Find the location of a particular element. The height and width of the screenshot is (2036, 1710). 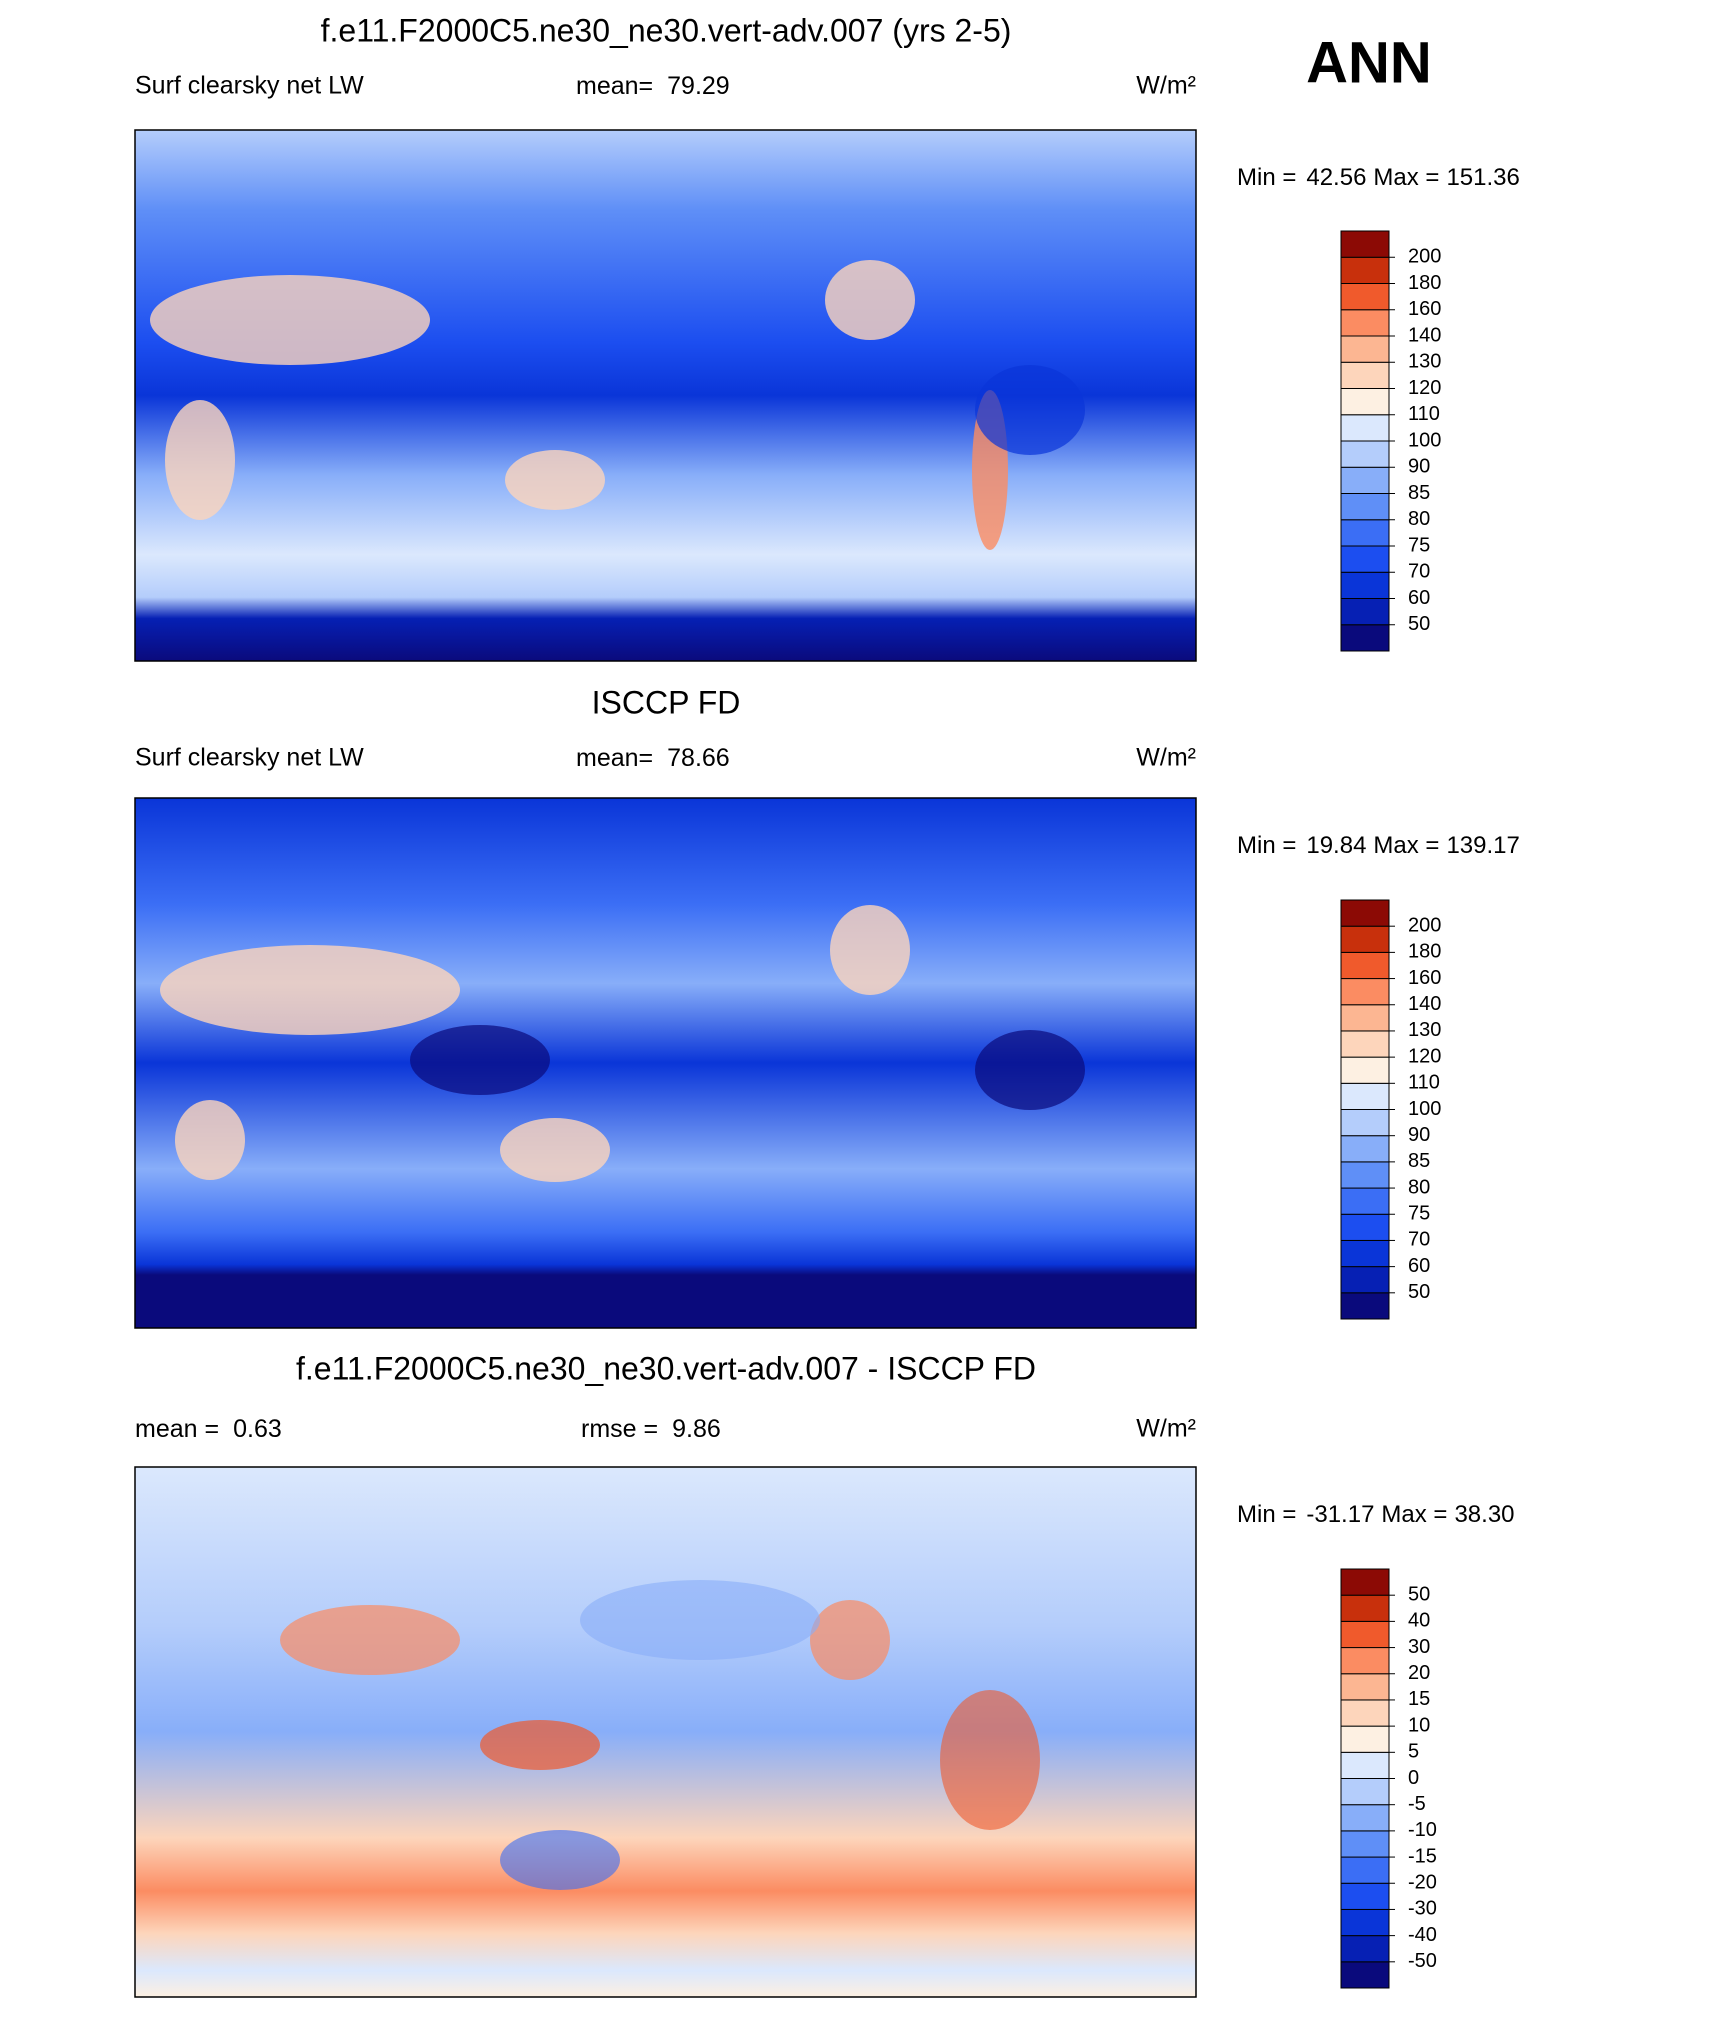

stat-value: 79.29 is located at coordinates (698, 86).